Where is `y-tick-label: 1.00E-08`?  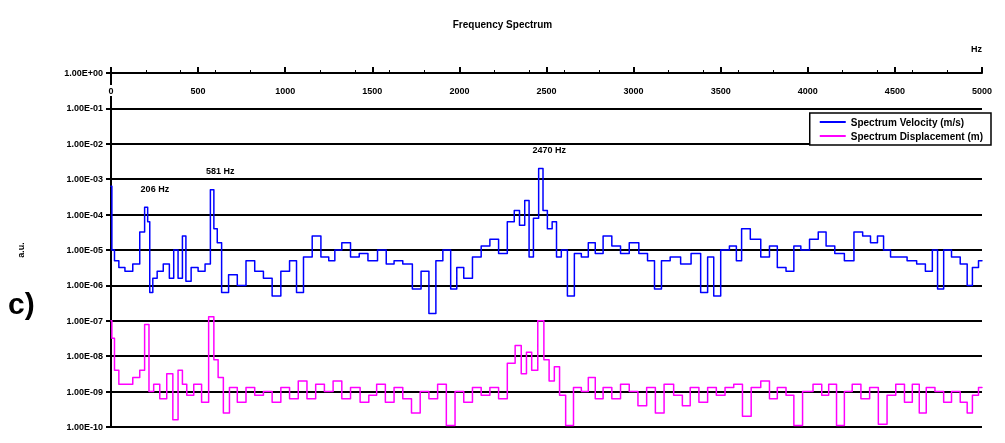 y-tick-label: 1.00E-08 is located at coordinates (84, 356).